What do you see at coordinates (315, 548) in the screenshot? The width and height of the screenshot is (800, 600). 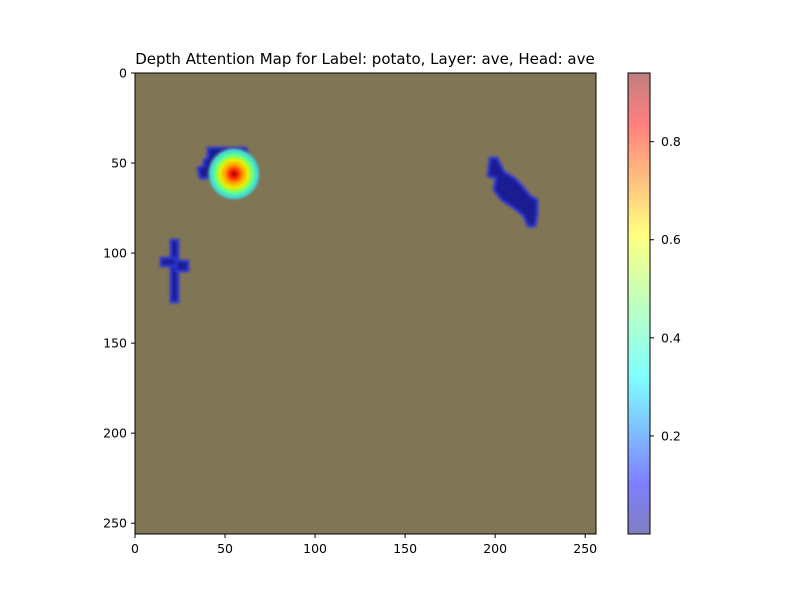 I see `x-tick-label: 100` at bounding box center [315, 548].